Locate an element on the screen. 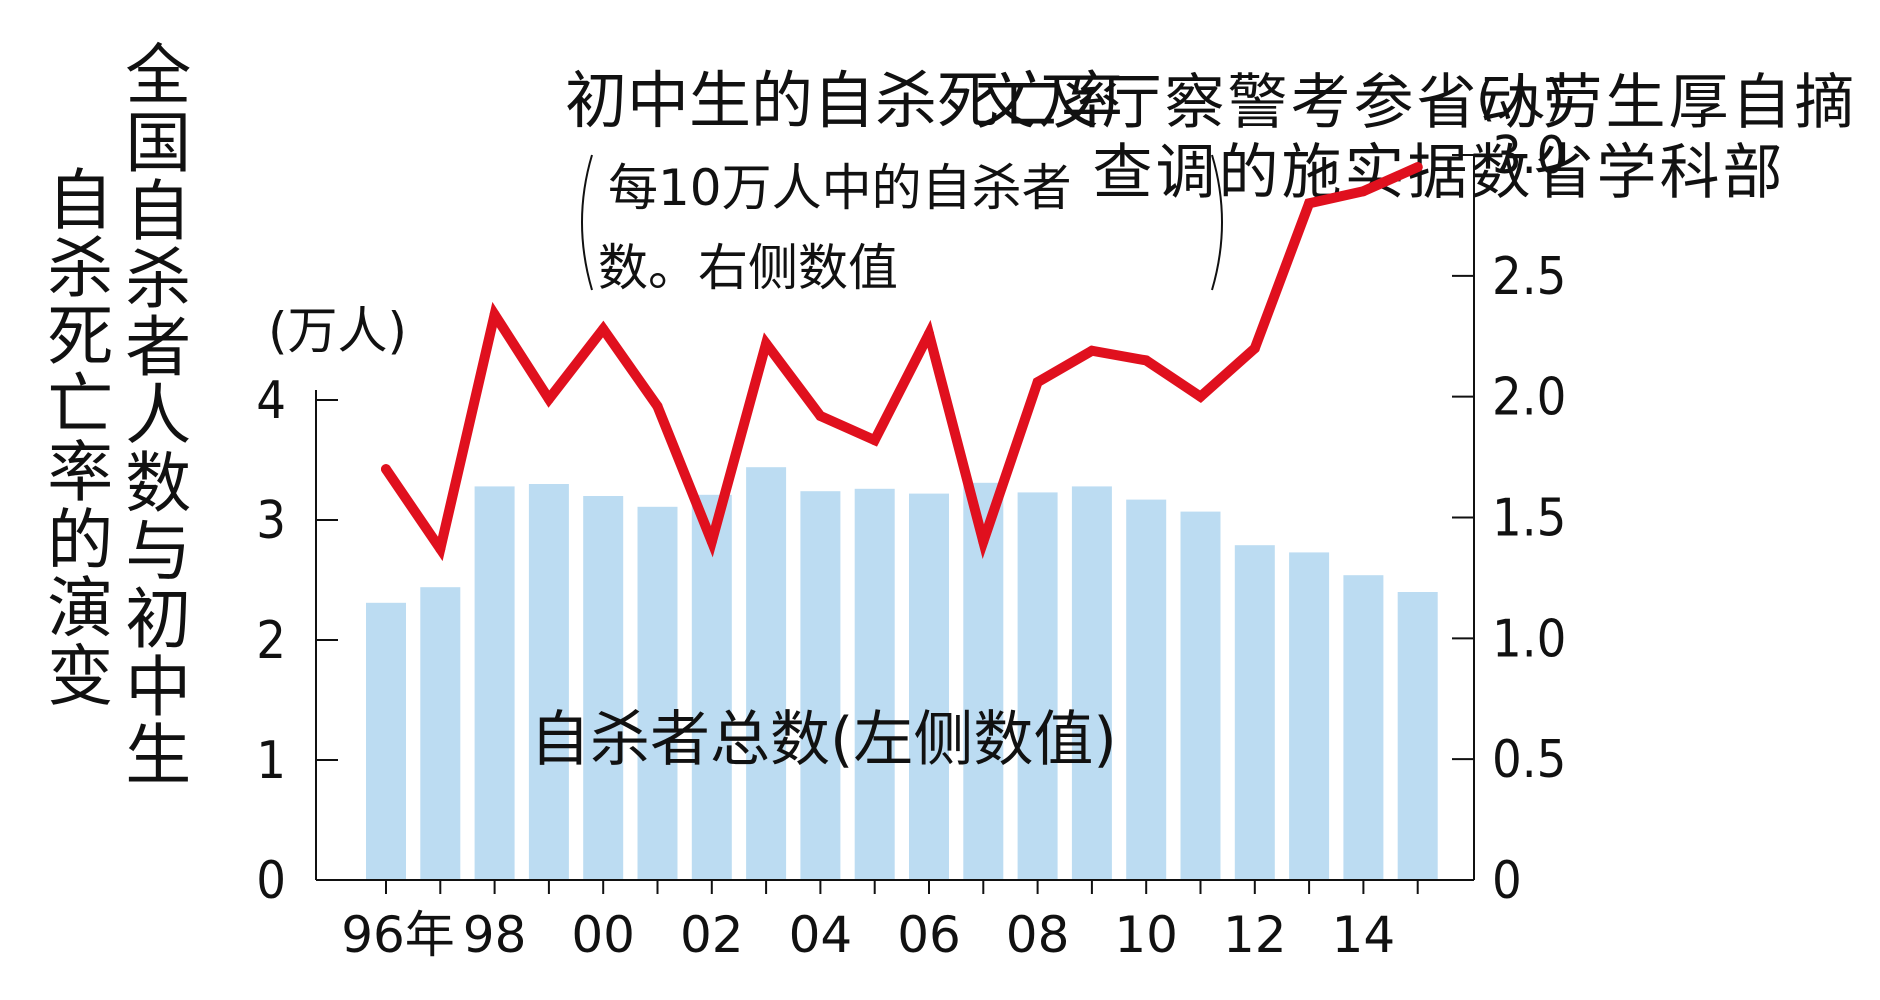 The height and width of the screenshot is (1000, 1880). x-axis-tick-label: 06 is located at coordinates (929, 935).